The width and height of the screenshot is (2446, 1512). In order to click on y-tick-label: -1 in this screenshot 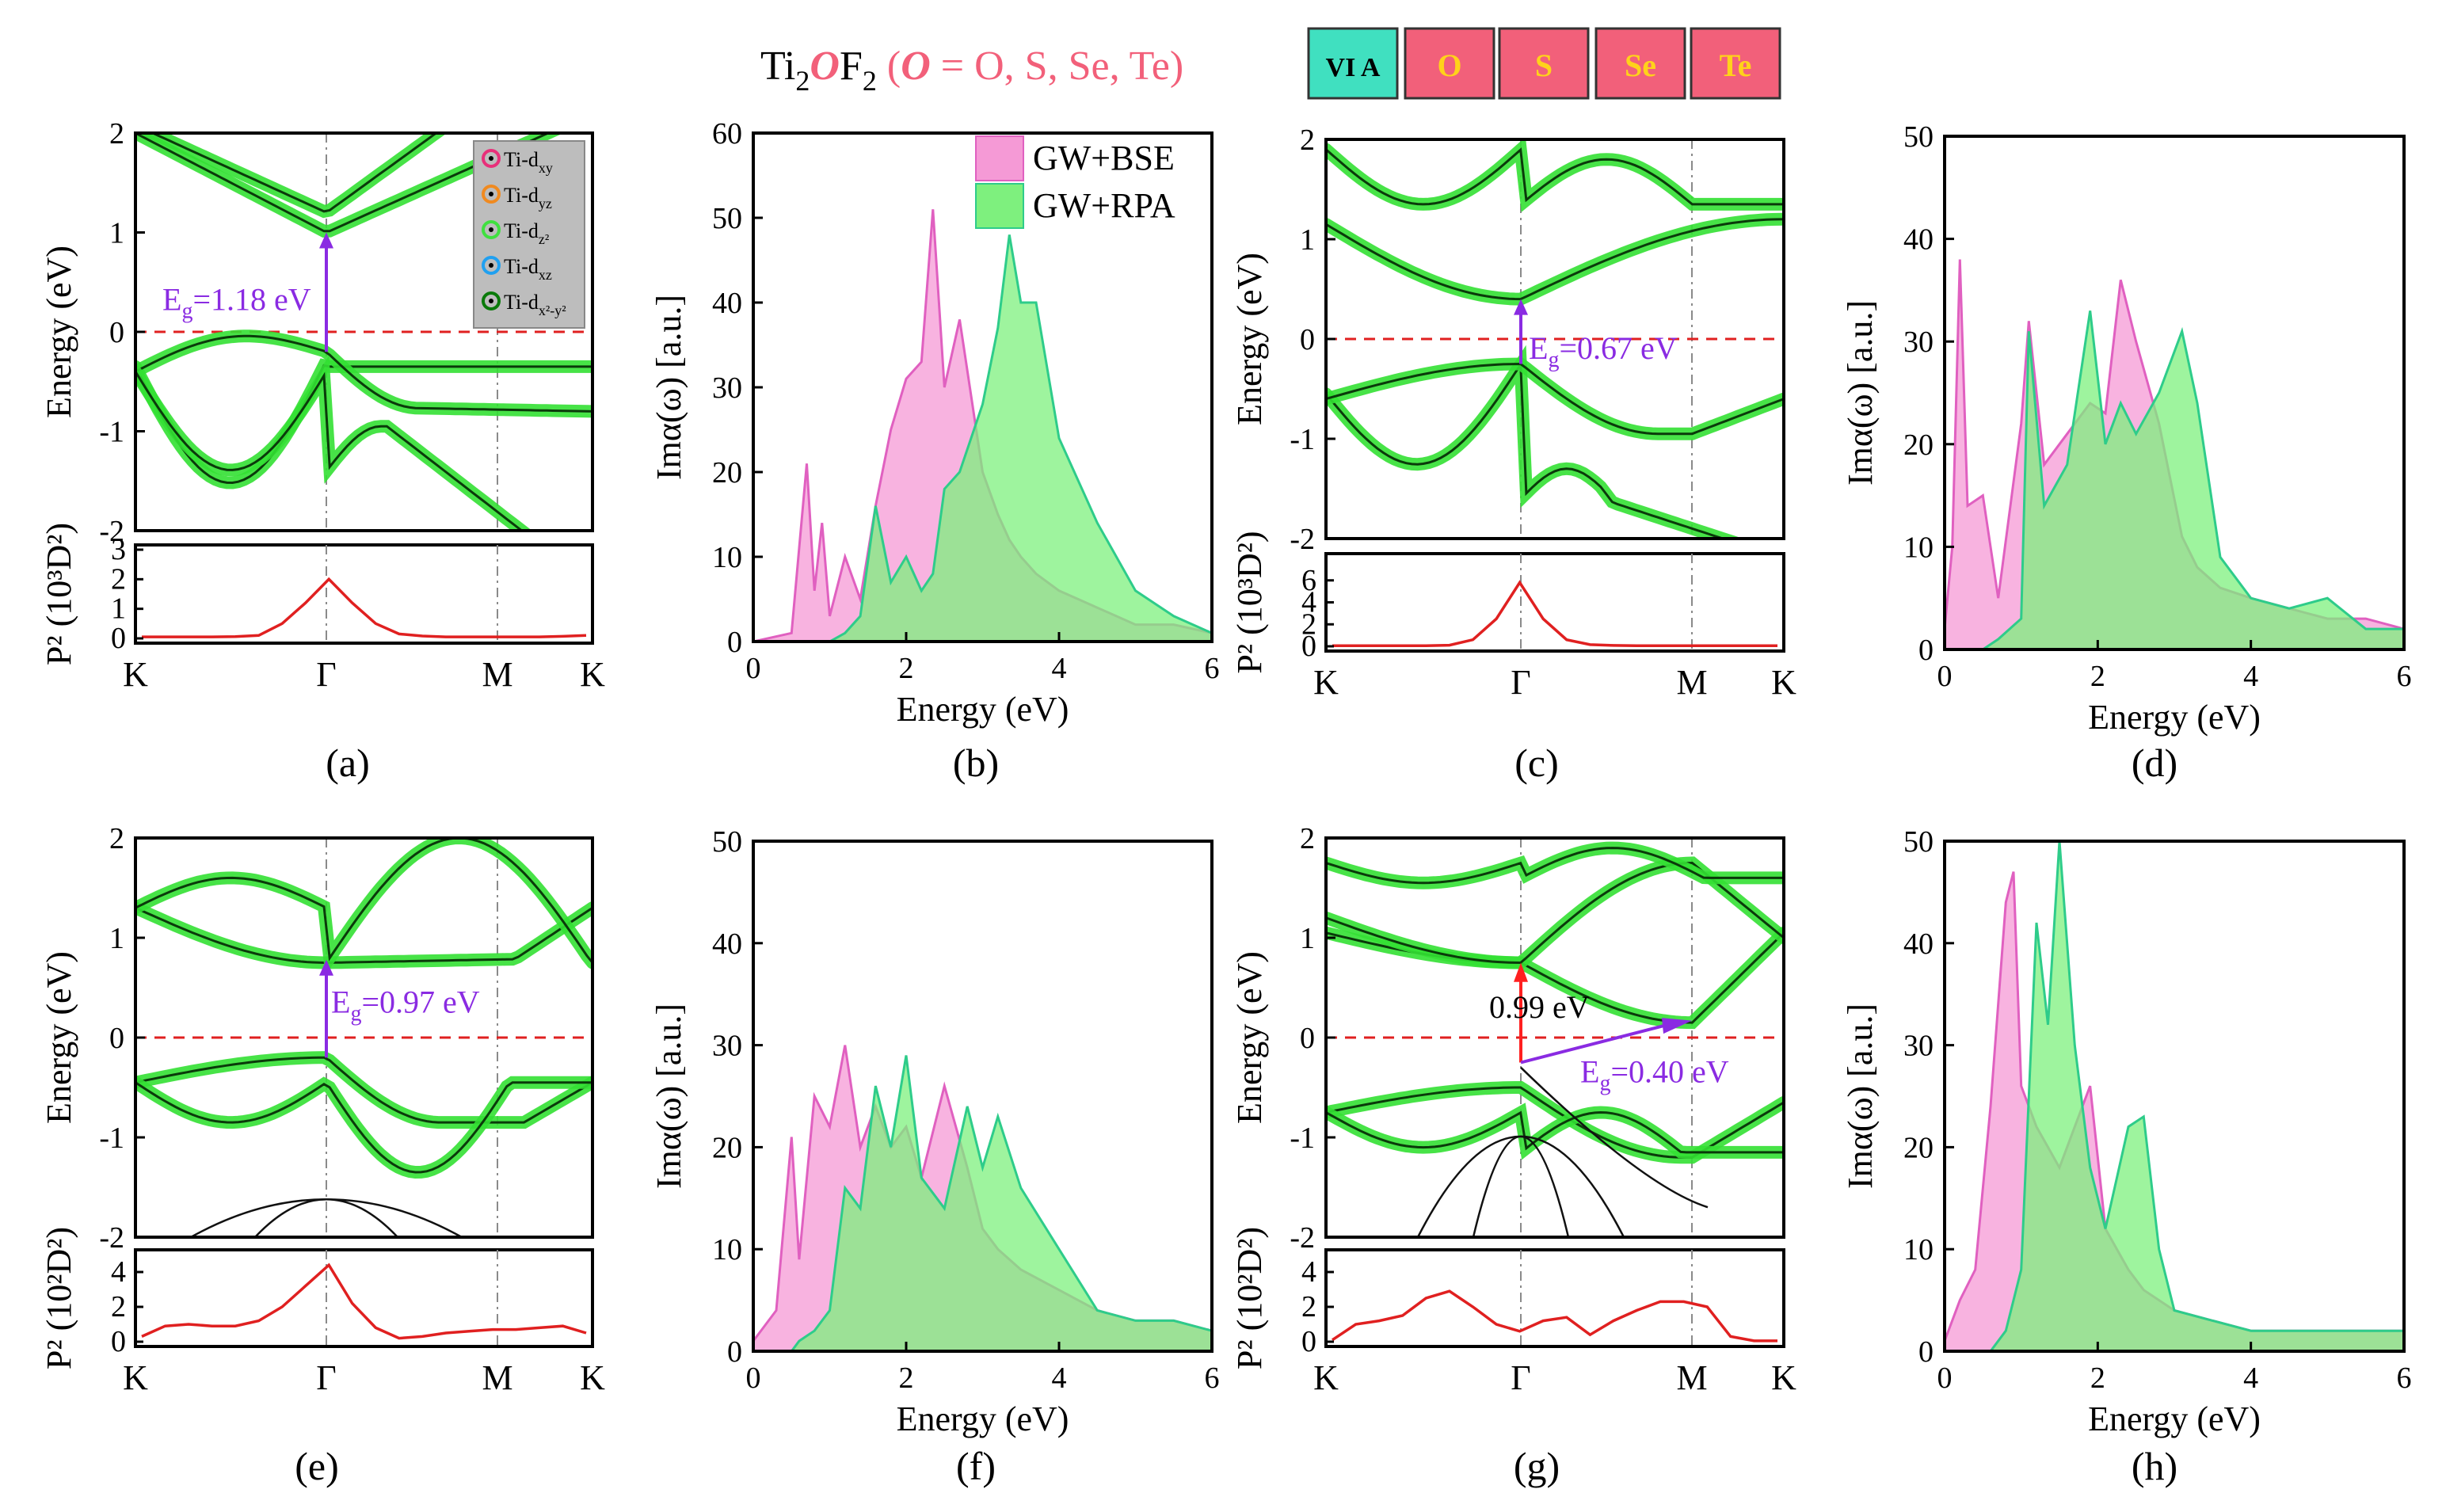, I will do `click(1303, 1138)`.